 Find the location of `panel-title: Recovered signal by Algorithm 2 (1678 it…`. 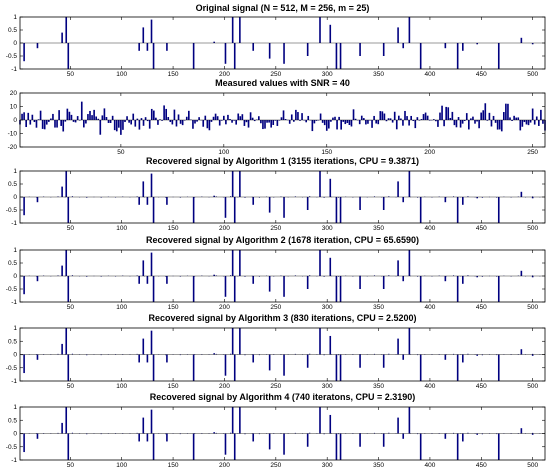

panel-title: Recovered signal by Algorithm 2 (1678 it… is located at coordinates (282, 240).